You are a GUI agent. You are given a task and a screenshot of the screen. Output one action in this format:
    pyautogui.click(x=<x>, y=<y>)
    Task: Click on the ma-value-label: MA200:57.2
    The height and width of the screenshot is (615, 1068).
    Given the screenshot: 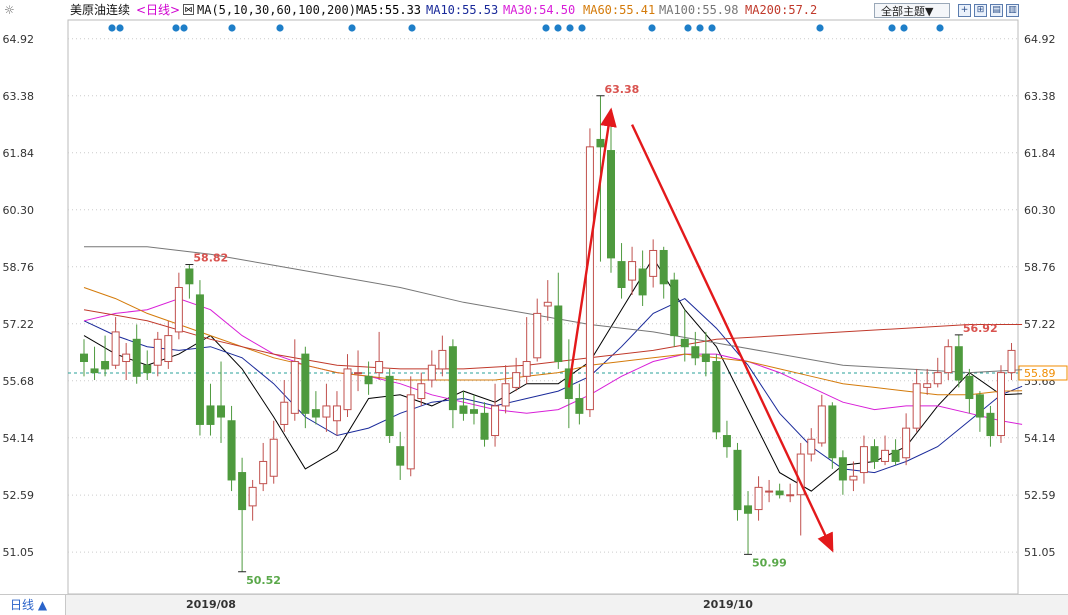 What is the action you would take?
    pyautogui.click(x=781, y=10)
    